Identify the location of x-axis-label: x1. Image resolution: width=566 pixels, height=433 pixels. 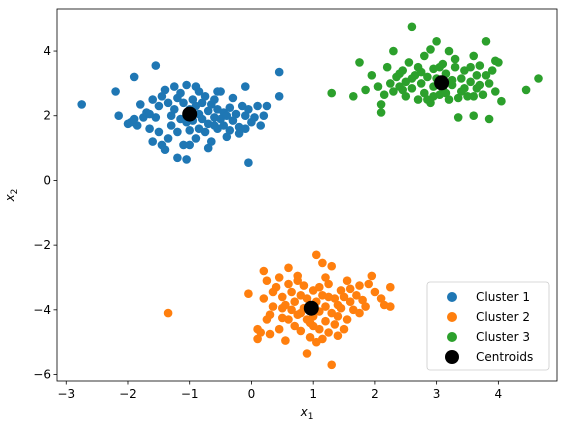
(307, 413).